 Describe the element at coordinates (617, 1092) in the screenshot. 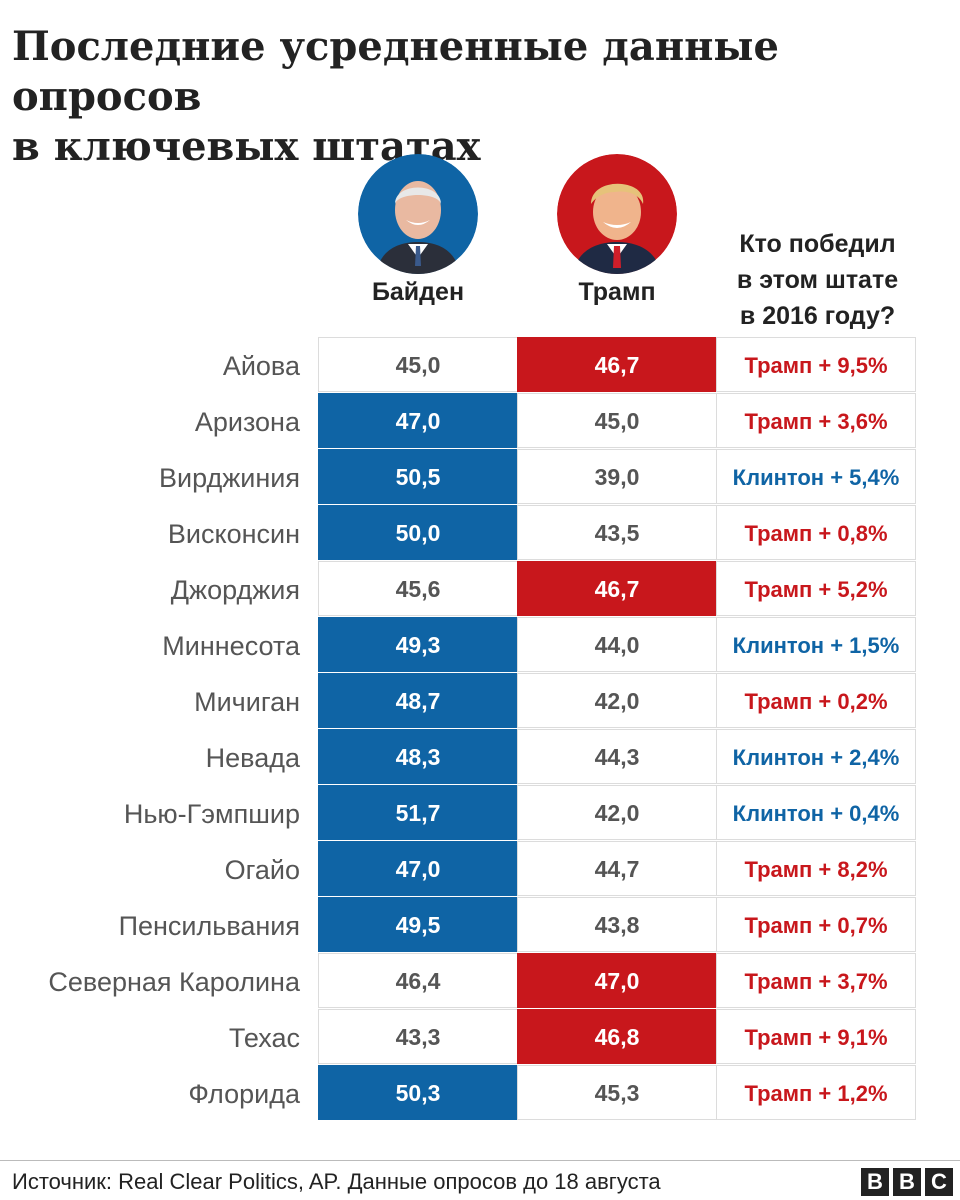

I see `trump-value-cell: 45,3` at that location.